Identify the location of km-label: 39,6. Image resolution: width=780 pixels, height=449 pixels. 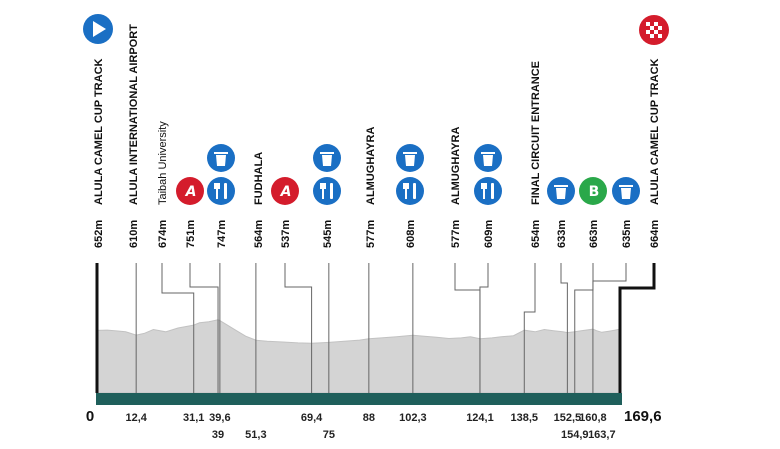
(219, 418).